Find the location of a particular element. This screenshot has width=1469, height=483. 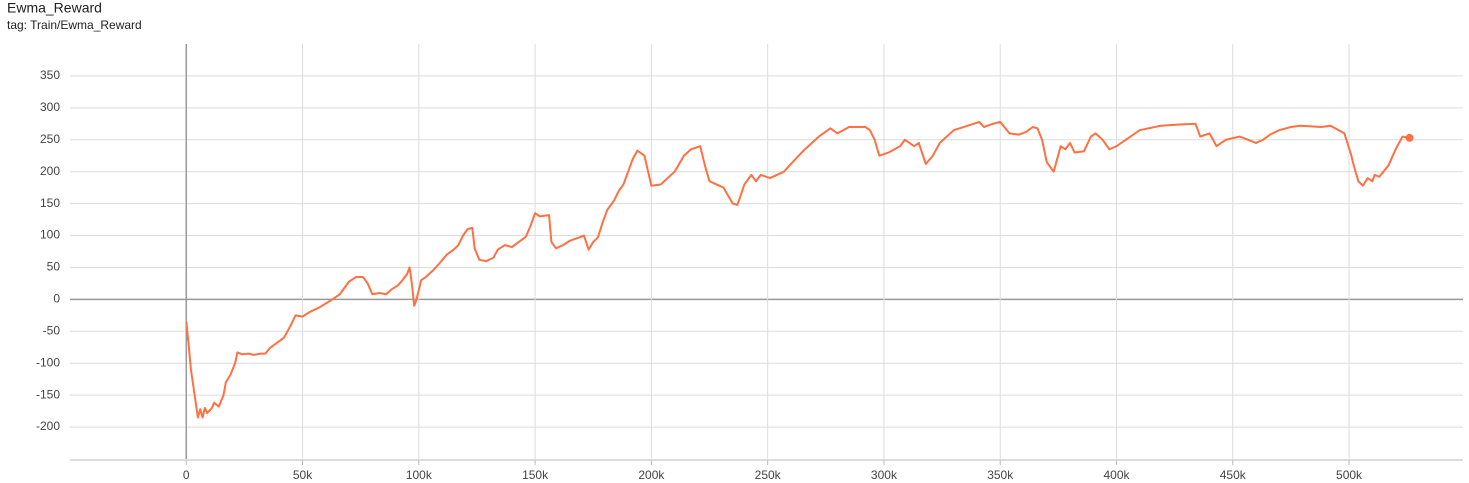

y-tick-label: 0 is located at coordinates (56, 299).